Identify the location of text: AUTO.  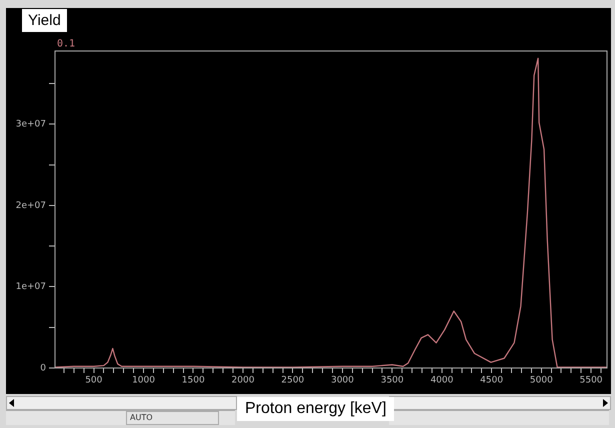
(172, 418).